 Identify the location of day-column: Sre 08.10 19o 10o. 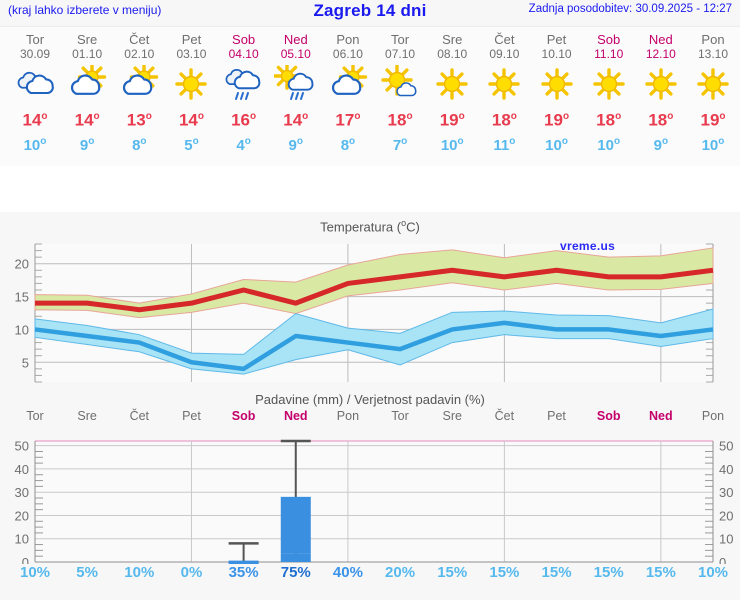
(452, 91).